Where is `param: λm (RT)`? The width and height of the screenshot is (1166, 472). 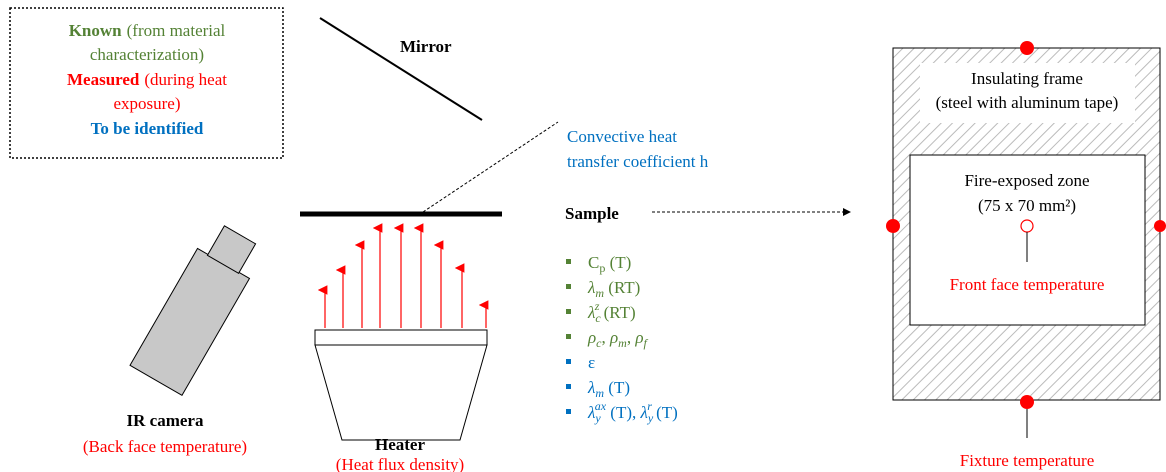 param: λm (RT) is located at coordinates (613, 289).